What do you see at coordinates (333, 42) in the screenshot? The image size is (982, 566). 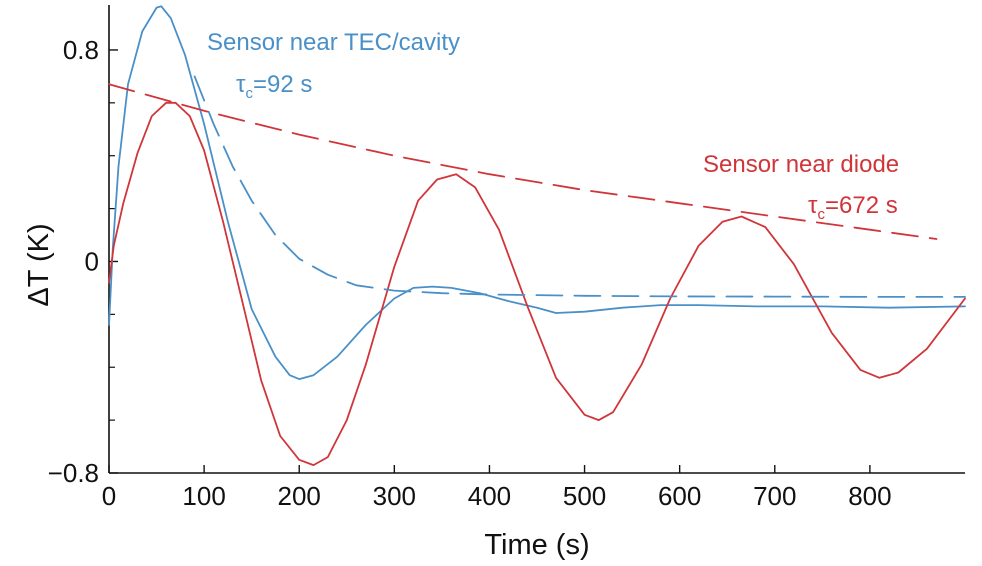 I see `annotation-0: Sensor near TEC/cavity` at bounding box center [333, 42].